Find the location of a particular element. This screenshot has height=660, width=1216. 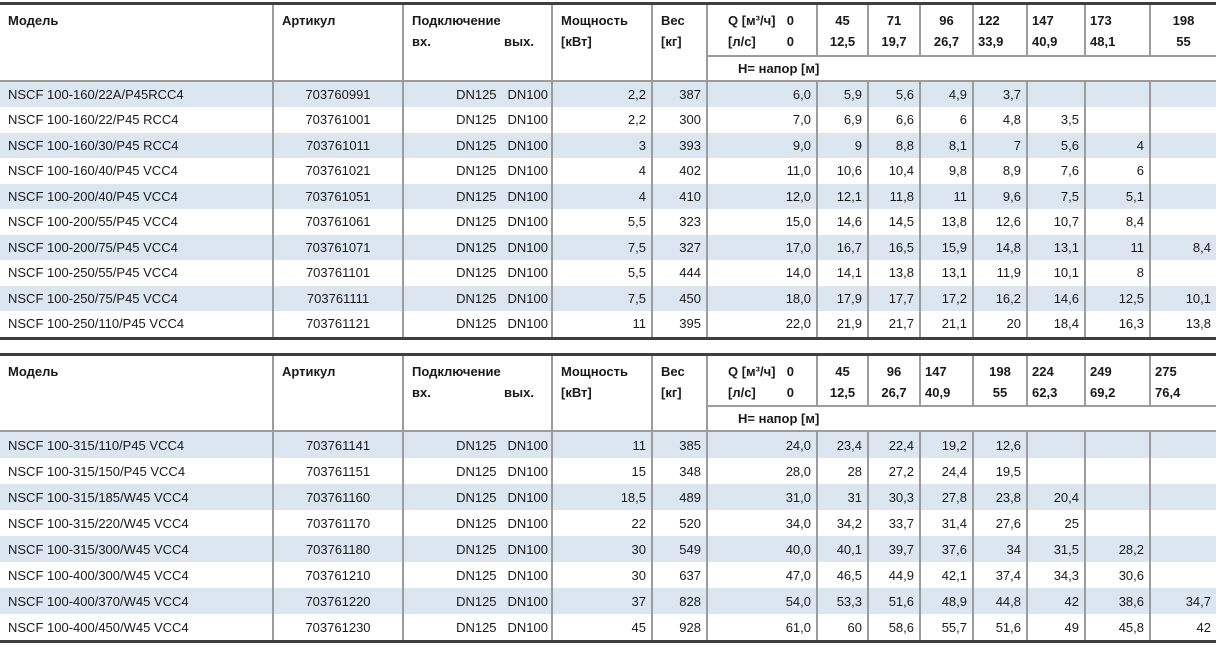

head-value-cell: 8,9 is located at coordinates (1000, 171).